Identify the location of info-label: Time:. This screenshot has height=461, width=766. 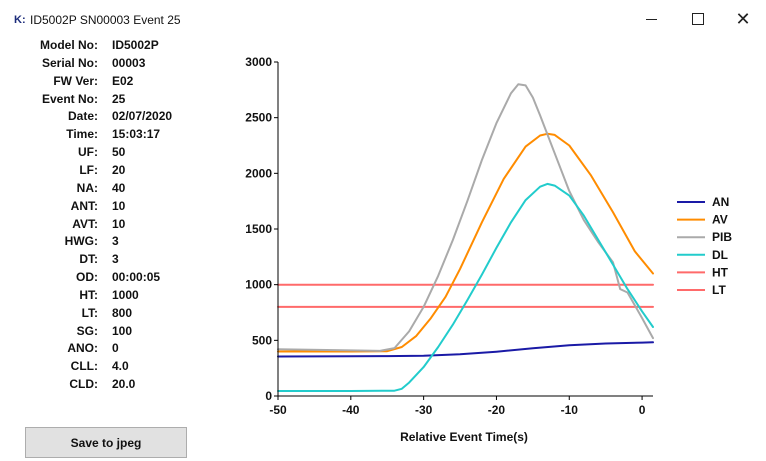
(82, 134).